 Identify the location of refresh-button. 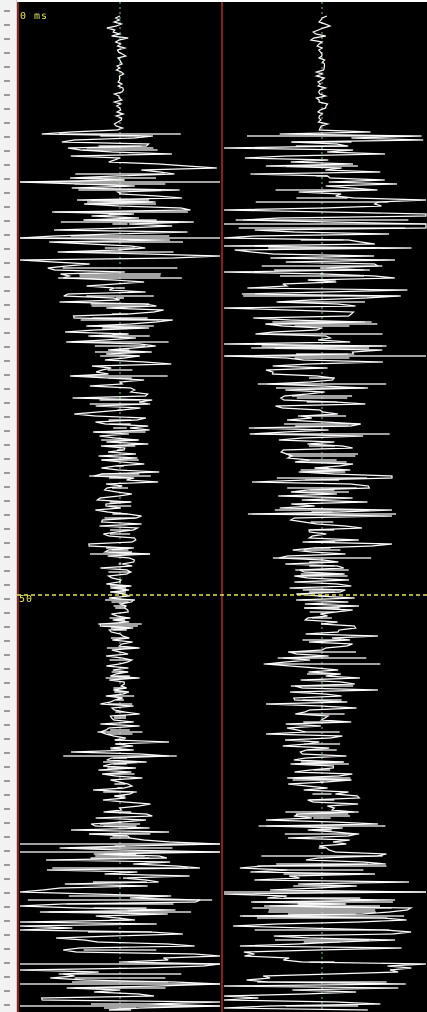
(411, 20).